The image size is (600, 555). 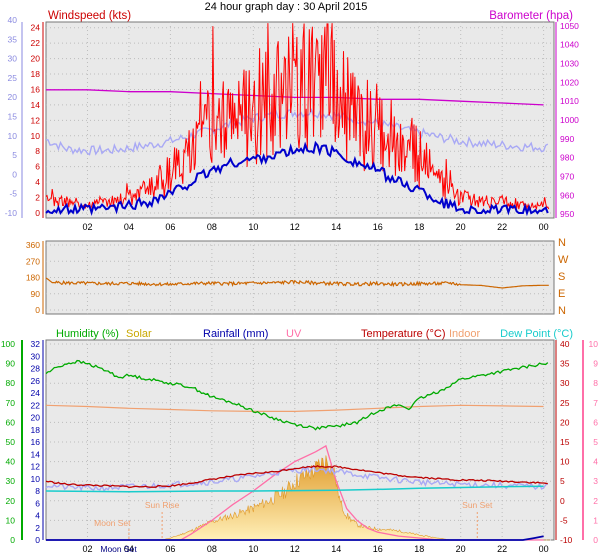 What do you see at coordinates (567, 195) in the screenshot?
I see `barometer-tick-label: 960` at bounding box center [567, 195].